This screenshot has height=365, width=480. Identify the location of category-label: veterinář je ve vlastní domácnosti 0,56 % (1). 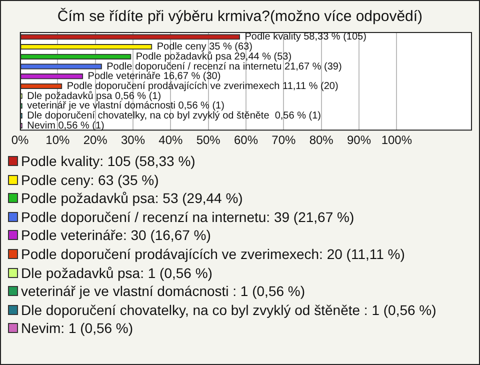
(125, 106).